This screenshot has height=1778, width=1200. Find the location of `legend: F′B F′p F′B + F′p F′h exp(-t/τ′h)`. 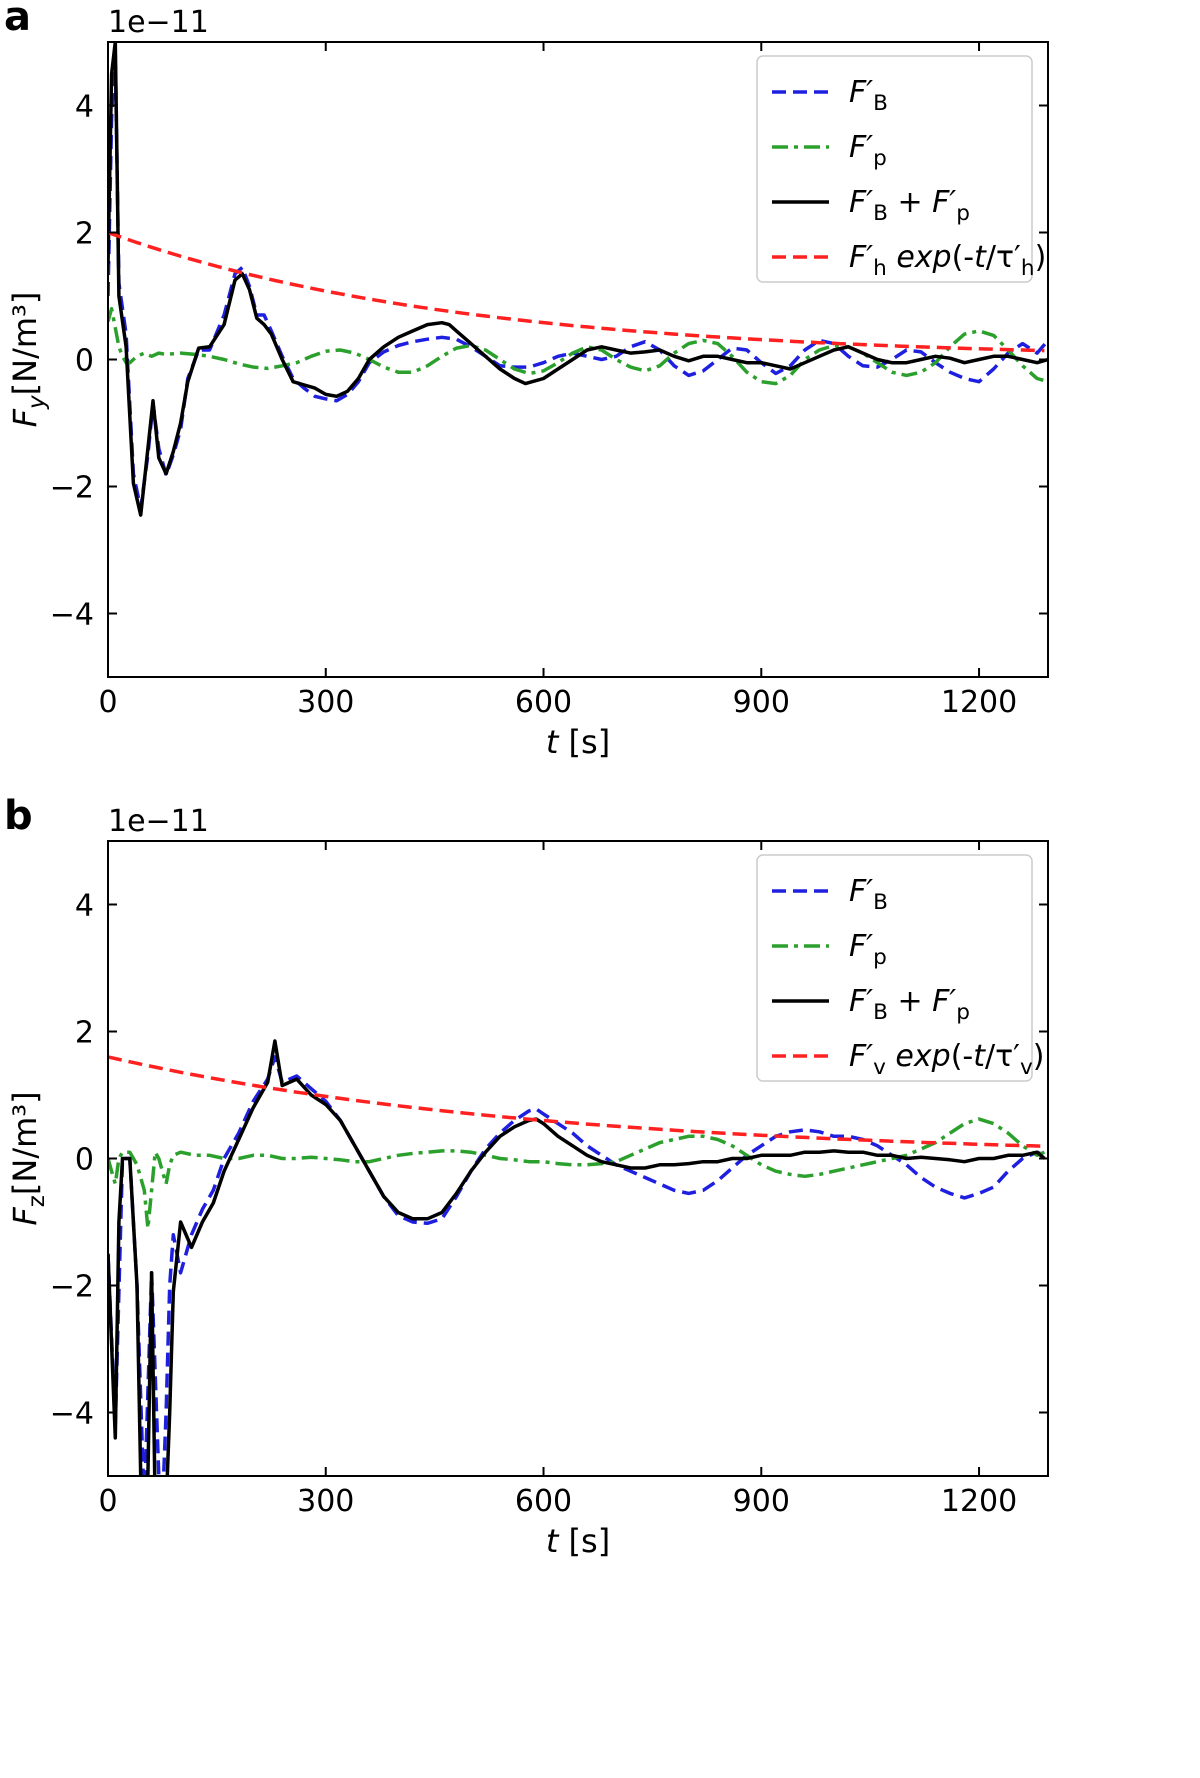

legend: F′B F′p F′B + F′p F′h exp(-t/τ′h) is located at coordinates (901, 169).